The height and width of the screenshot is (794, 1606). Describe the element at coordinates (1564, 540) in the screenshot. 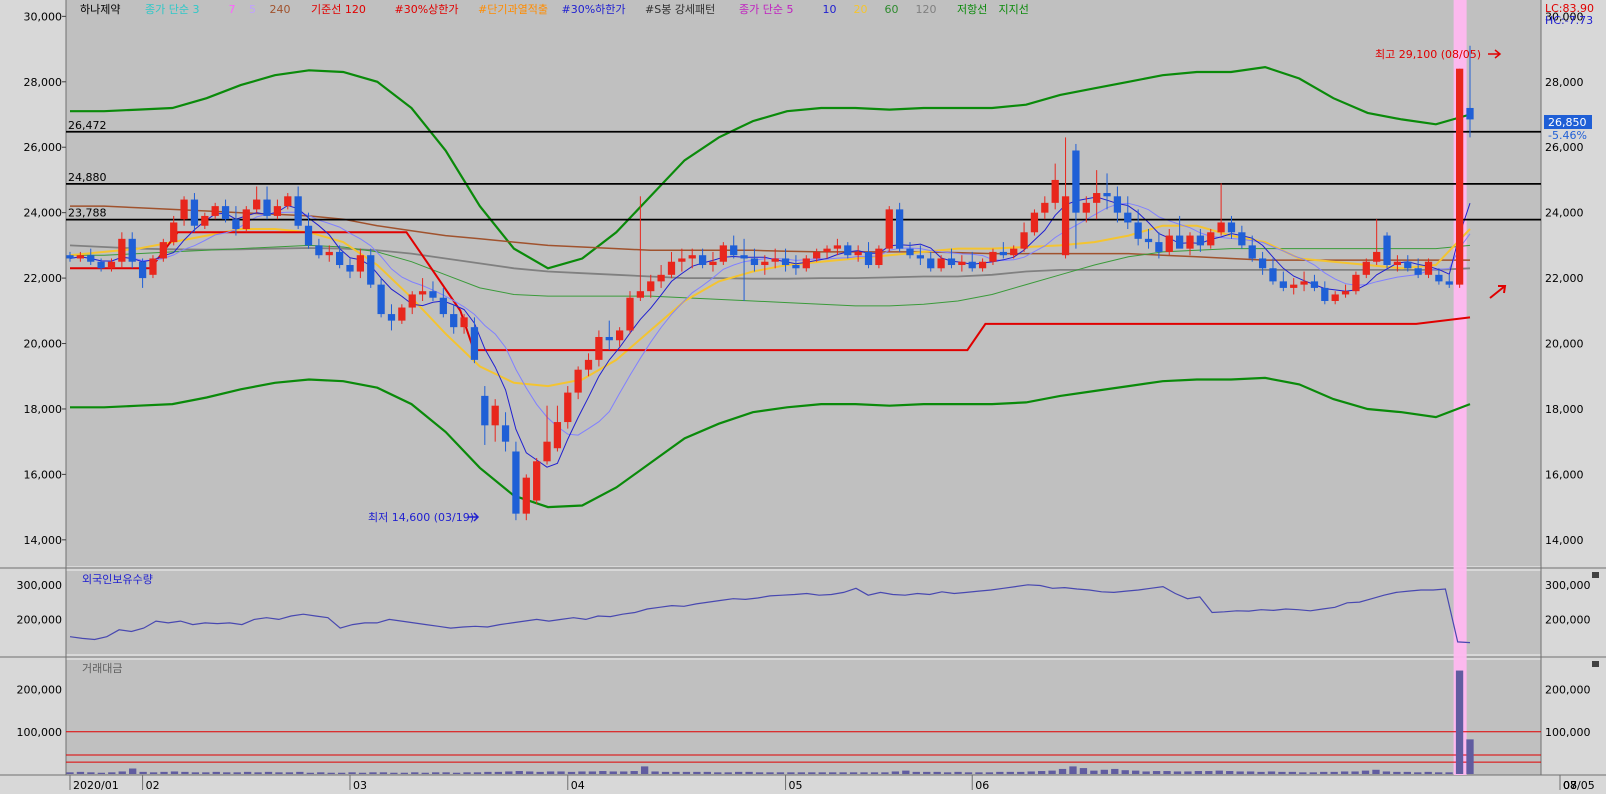

I see `price-ytick-label-right: 14,000` at that location.